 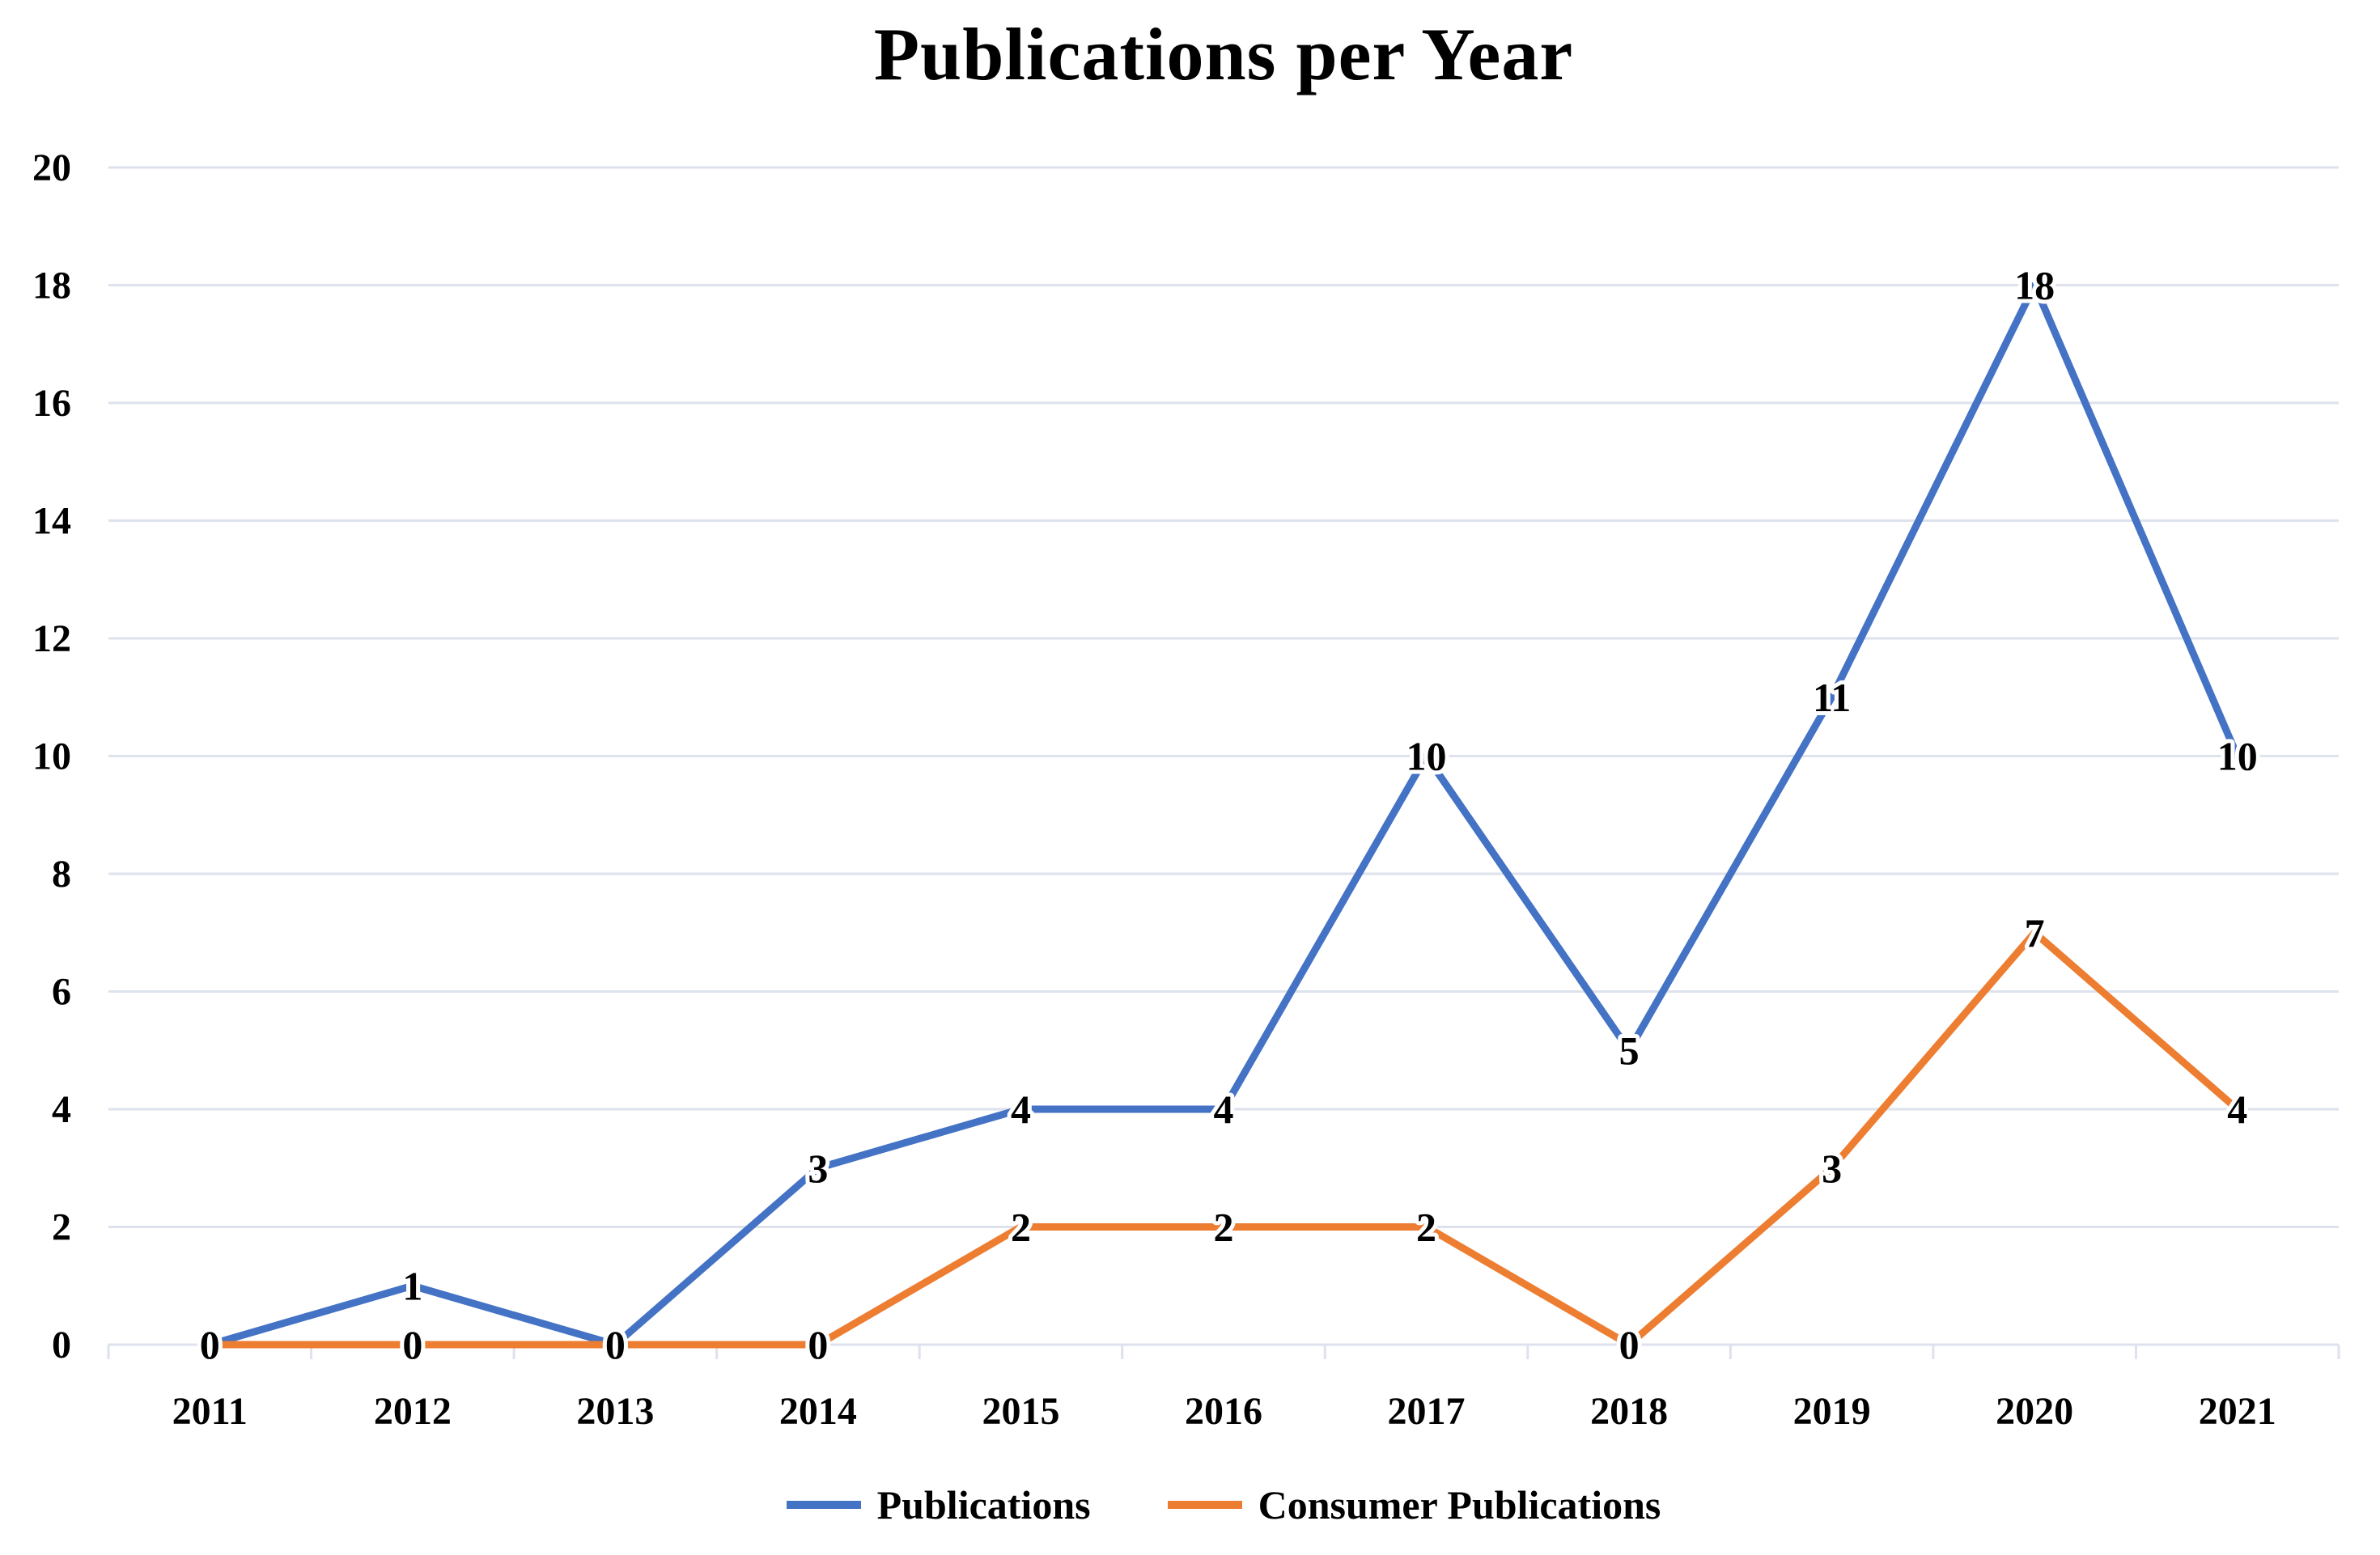 What do you see at coordinates (2035, 932) in the screenshot?
I see `data-label: 7` at bounding box center [2035, 932].